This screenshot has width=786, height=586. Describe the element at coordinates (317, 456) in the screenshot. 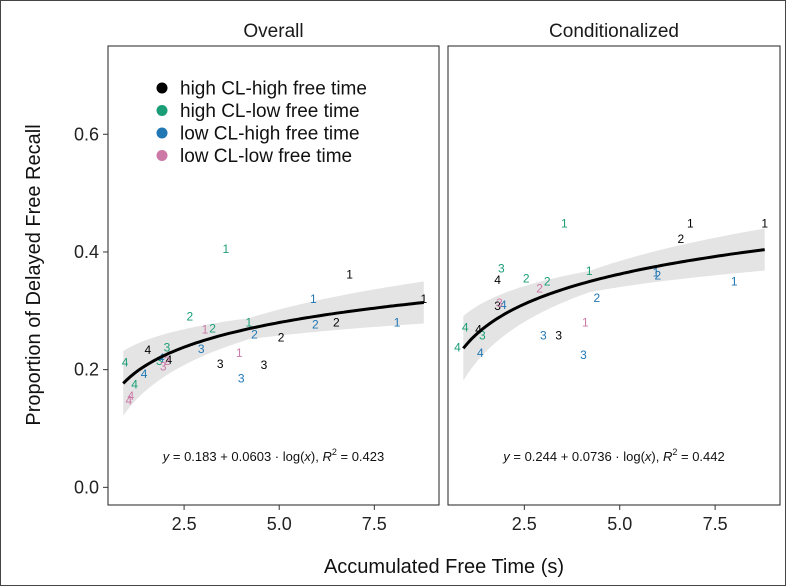

I see `panel-overall-eq-mid: ),` at that location.